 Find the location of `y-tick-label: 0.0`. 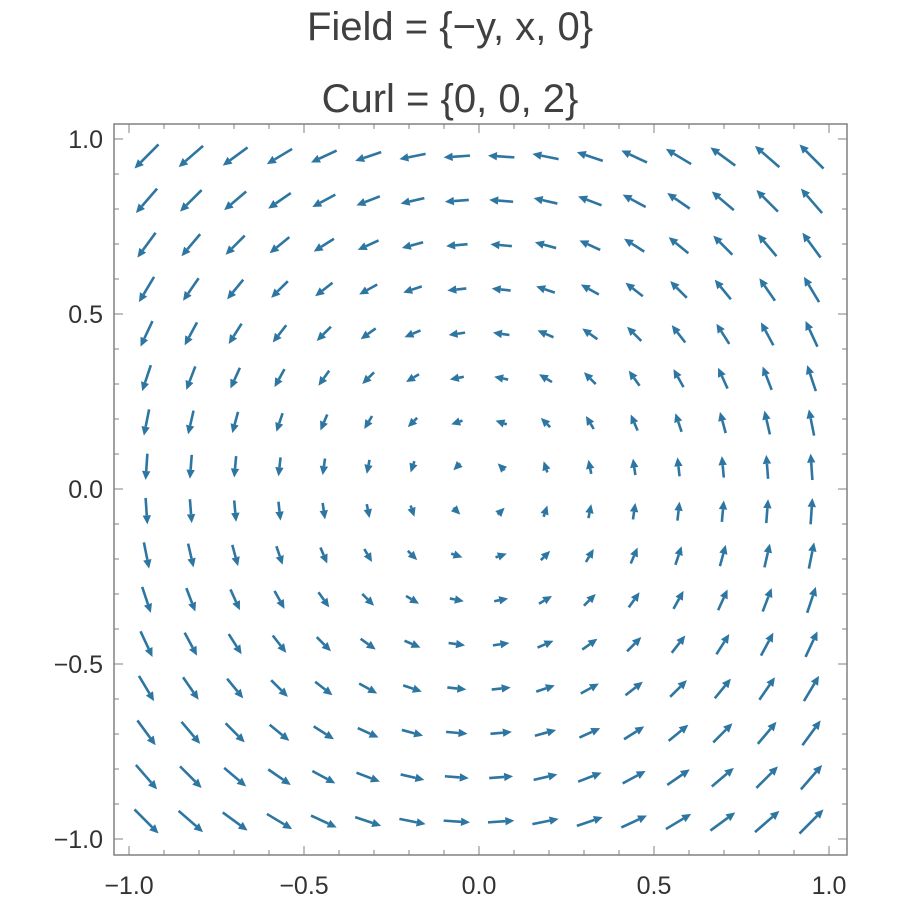

y-tick-label: 0.0 is located at coordinates (85, 490).